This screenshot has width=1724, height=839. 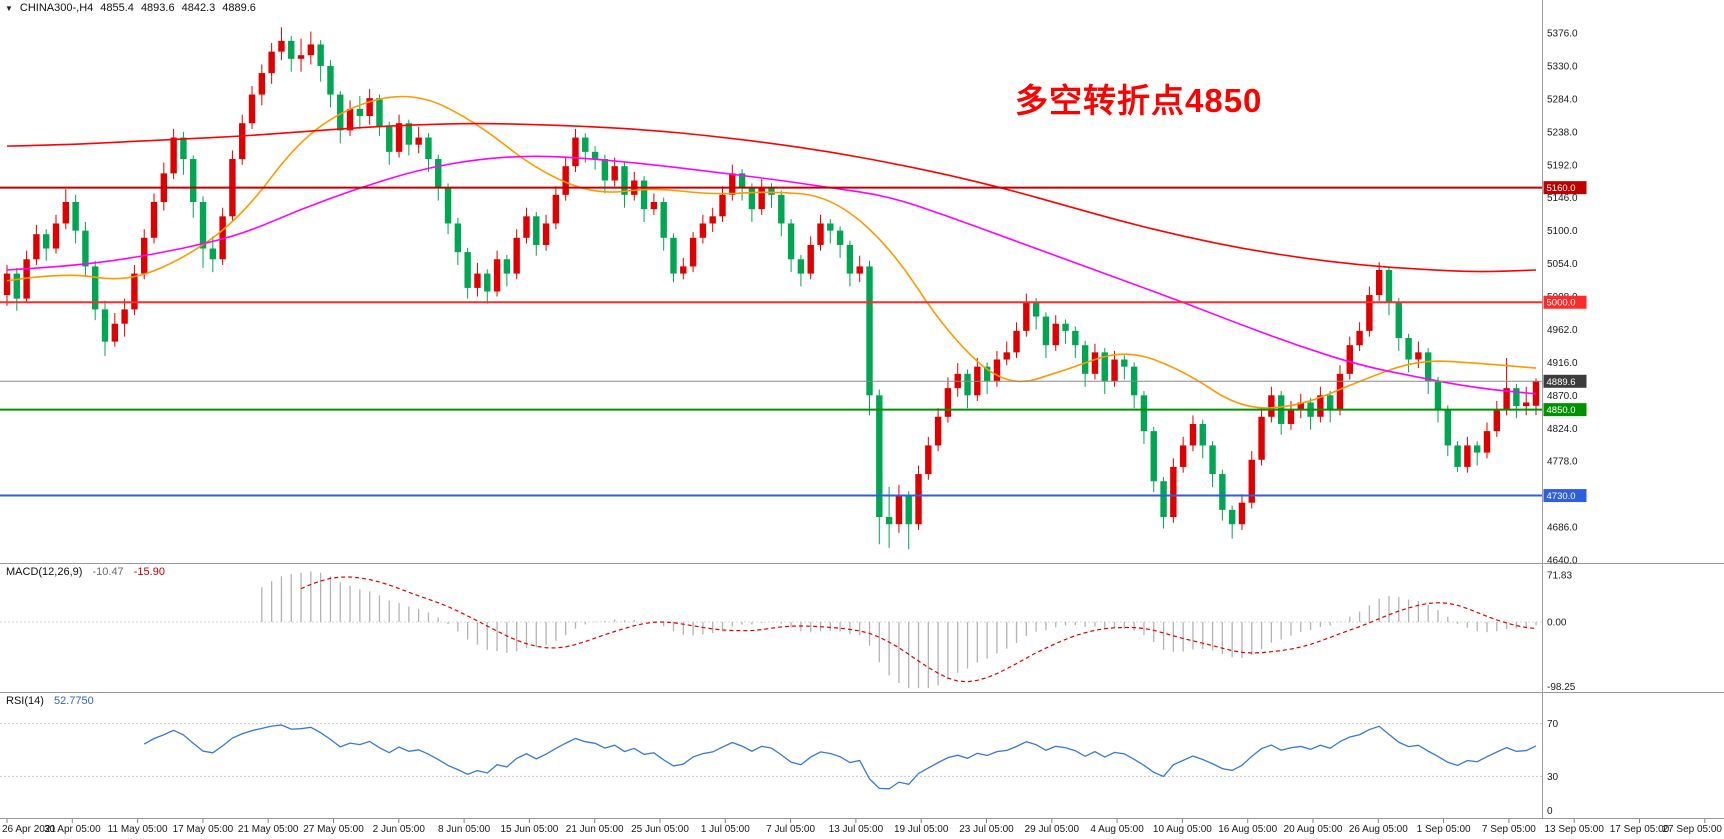 What do you see at coordinates (117, 8) in the screenshot?
I see `open-value: 4855.4` at bounding box center [117, 8].